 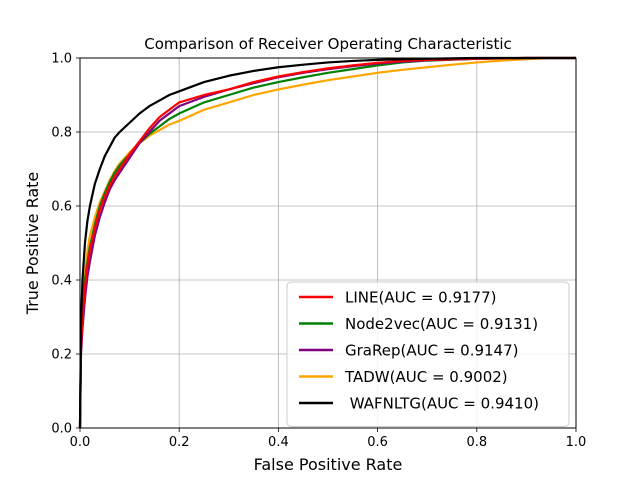 I want to click on x-tick-label: 0.0, so click(x=80, y=442).